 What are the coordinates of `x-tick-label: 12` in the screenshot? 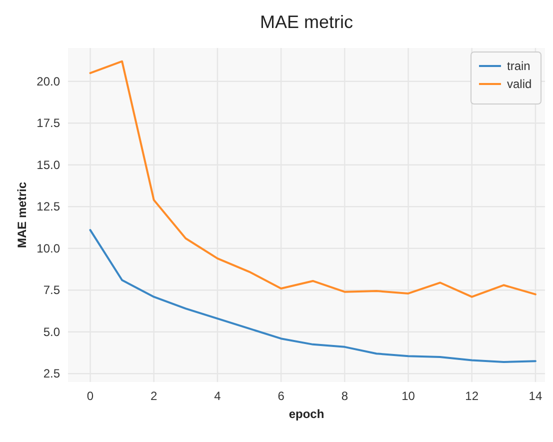 It's located at (472, 396).